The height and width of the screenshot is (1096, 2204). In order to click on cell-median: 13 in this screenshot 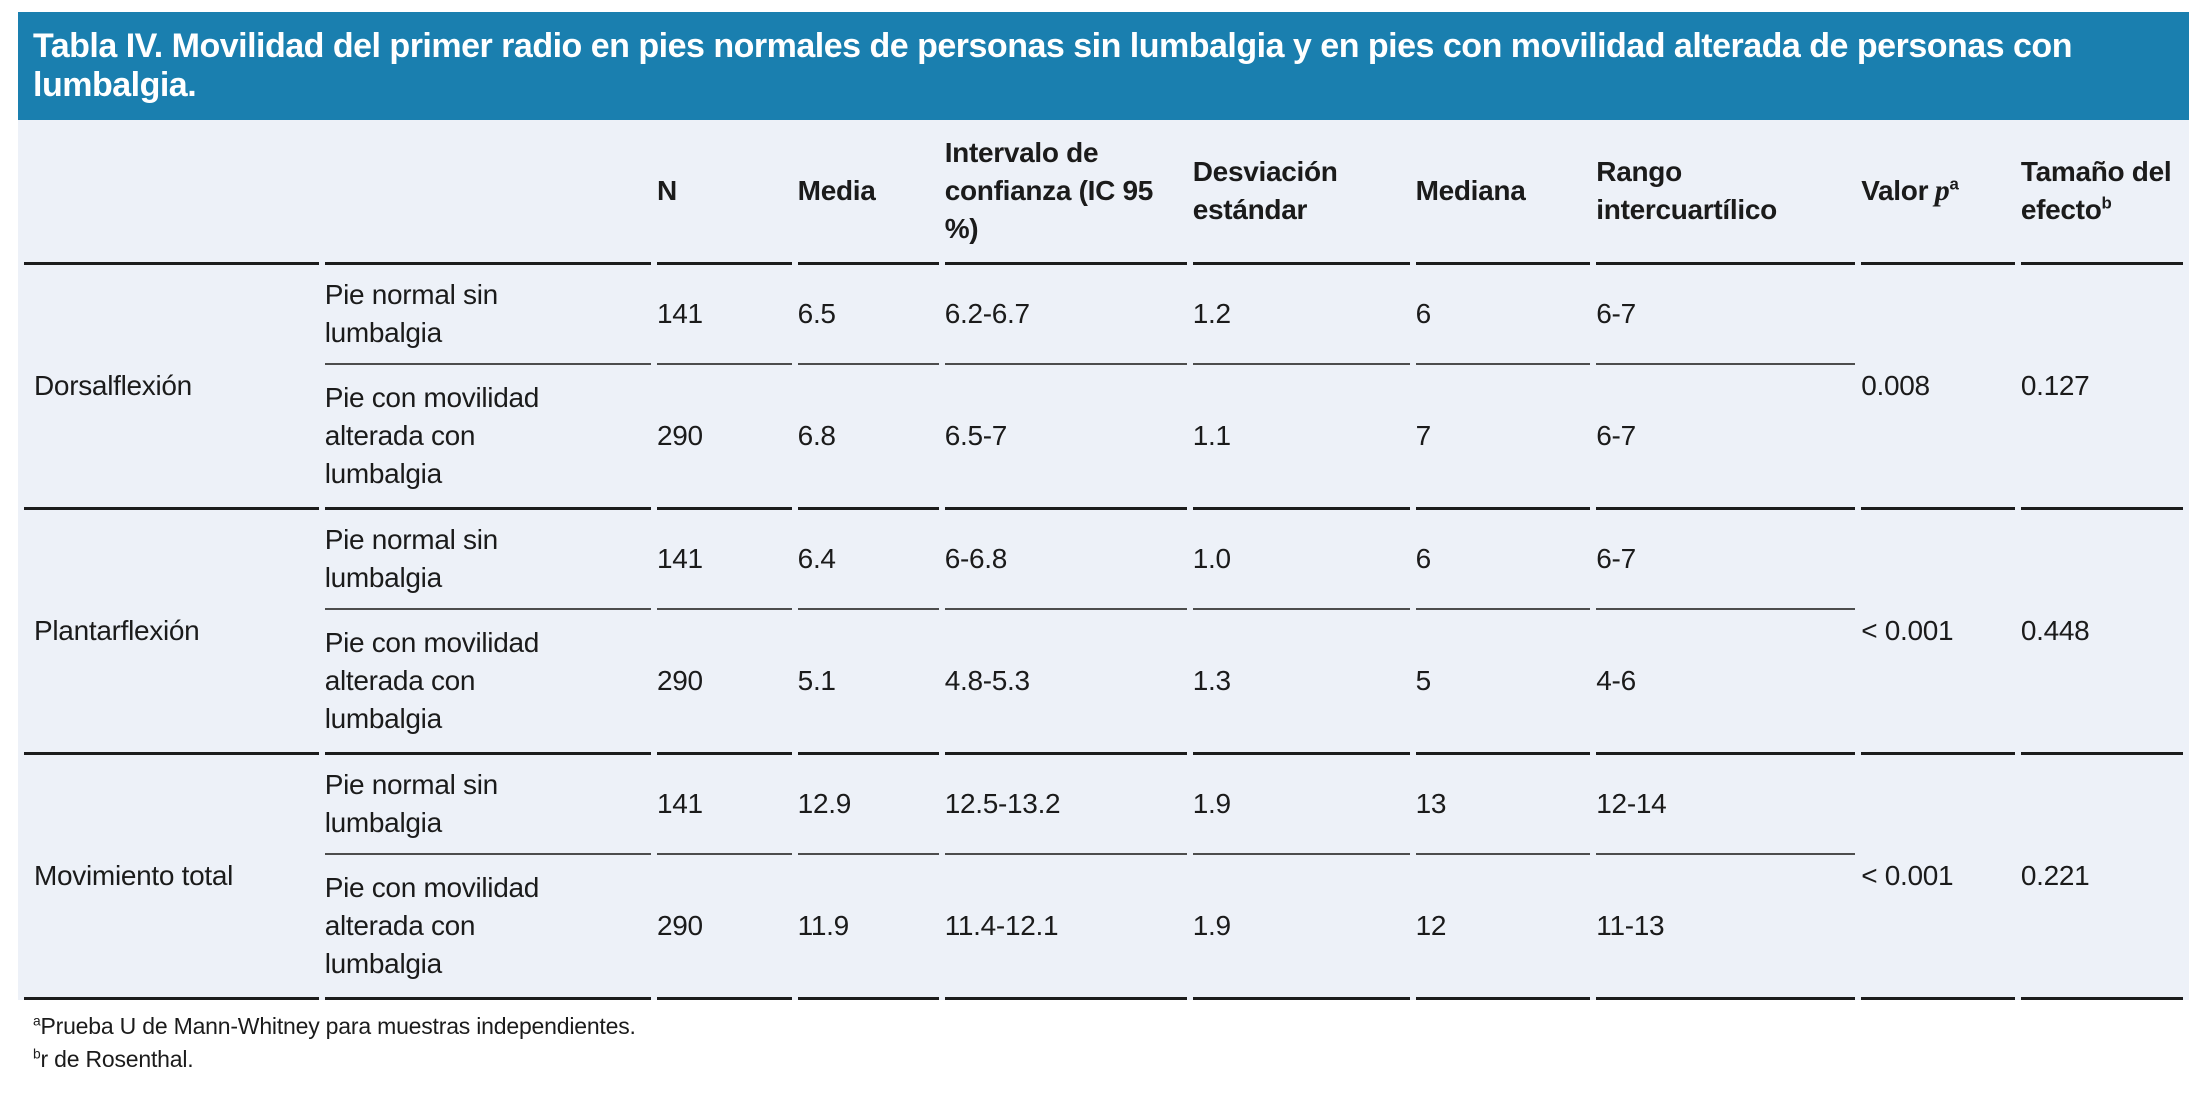, I will do `click(1503, 805)`.